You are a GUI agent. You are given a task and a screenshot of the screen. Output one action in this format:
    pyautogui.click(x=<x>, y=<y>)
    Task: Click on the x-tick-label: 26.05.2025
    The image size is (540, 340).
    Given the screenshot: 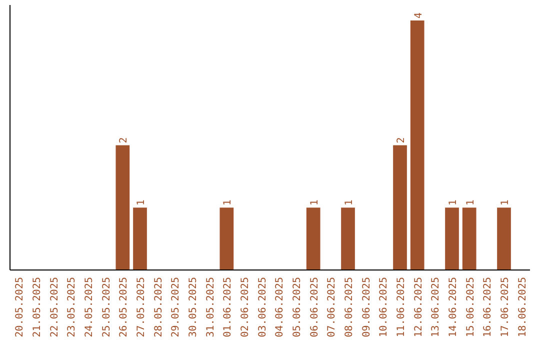 What is the action you would take?
    pyautogui.click(x=124, y=307)
    